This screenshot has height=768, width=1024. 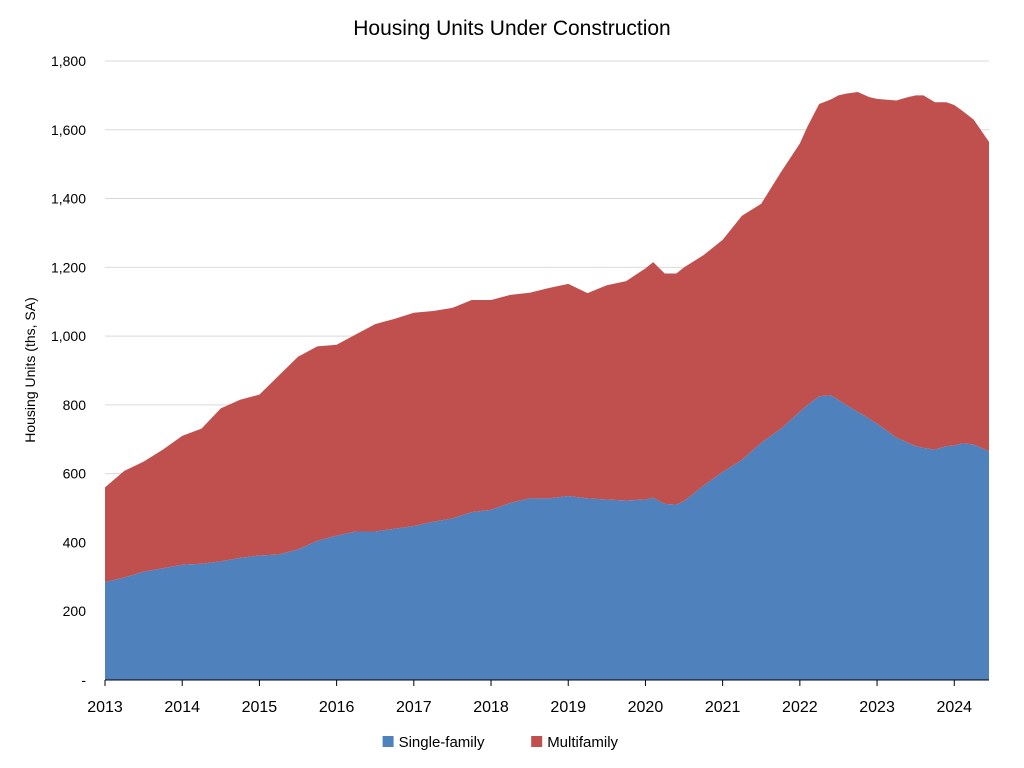 What do you see at coordinates (546, 682) in the screenshot?
I see `axes` at bounding box center [546, 682].